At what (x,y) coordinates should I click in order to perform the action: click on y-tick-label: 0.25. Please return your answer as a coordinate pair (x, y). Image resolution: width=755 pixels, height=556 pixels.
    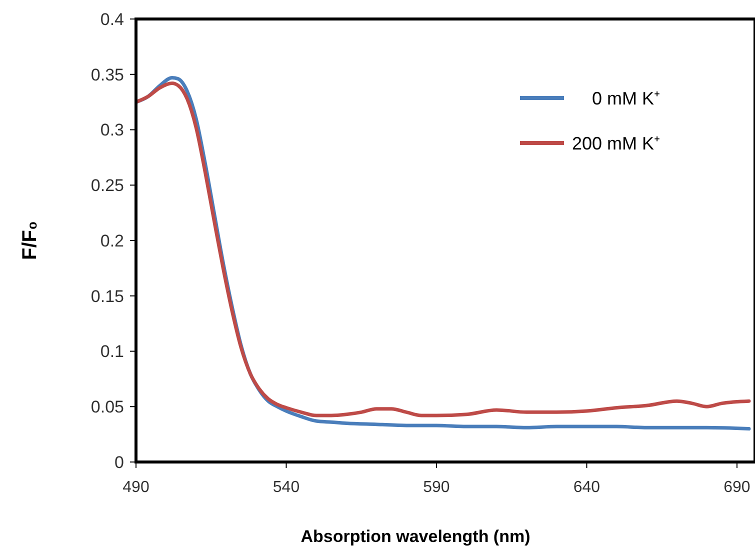
    Looking at the image, I should click on (107, 186).